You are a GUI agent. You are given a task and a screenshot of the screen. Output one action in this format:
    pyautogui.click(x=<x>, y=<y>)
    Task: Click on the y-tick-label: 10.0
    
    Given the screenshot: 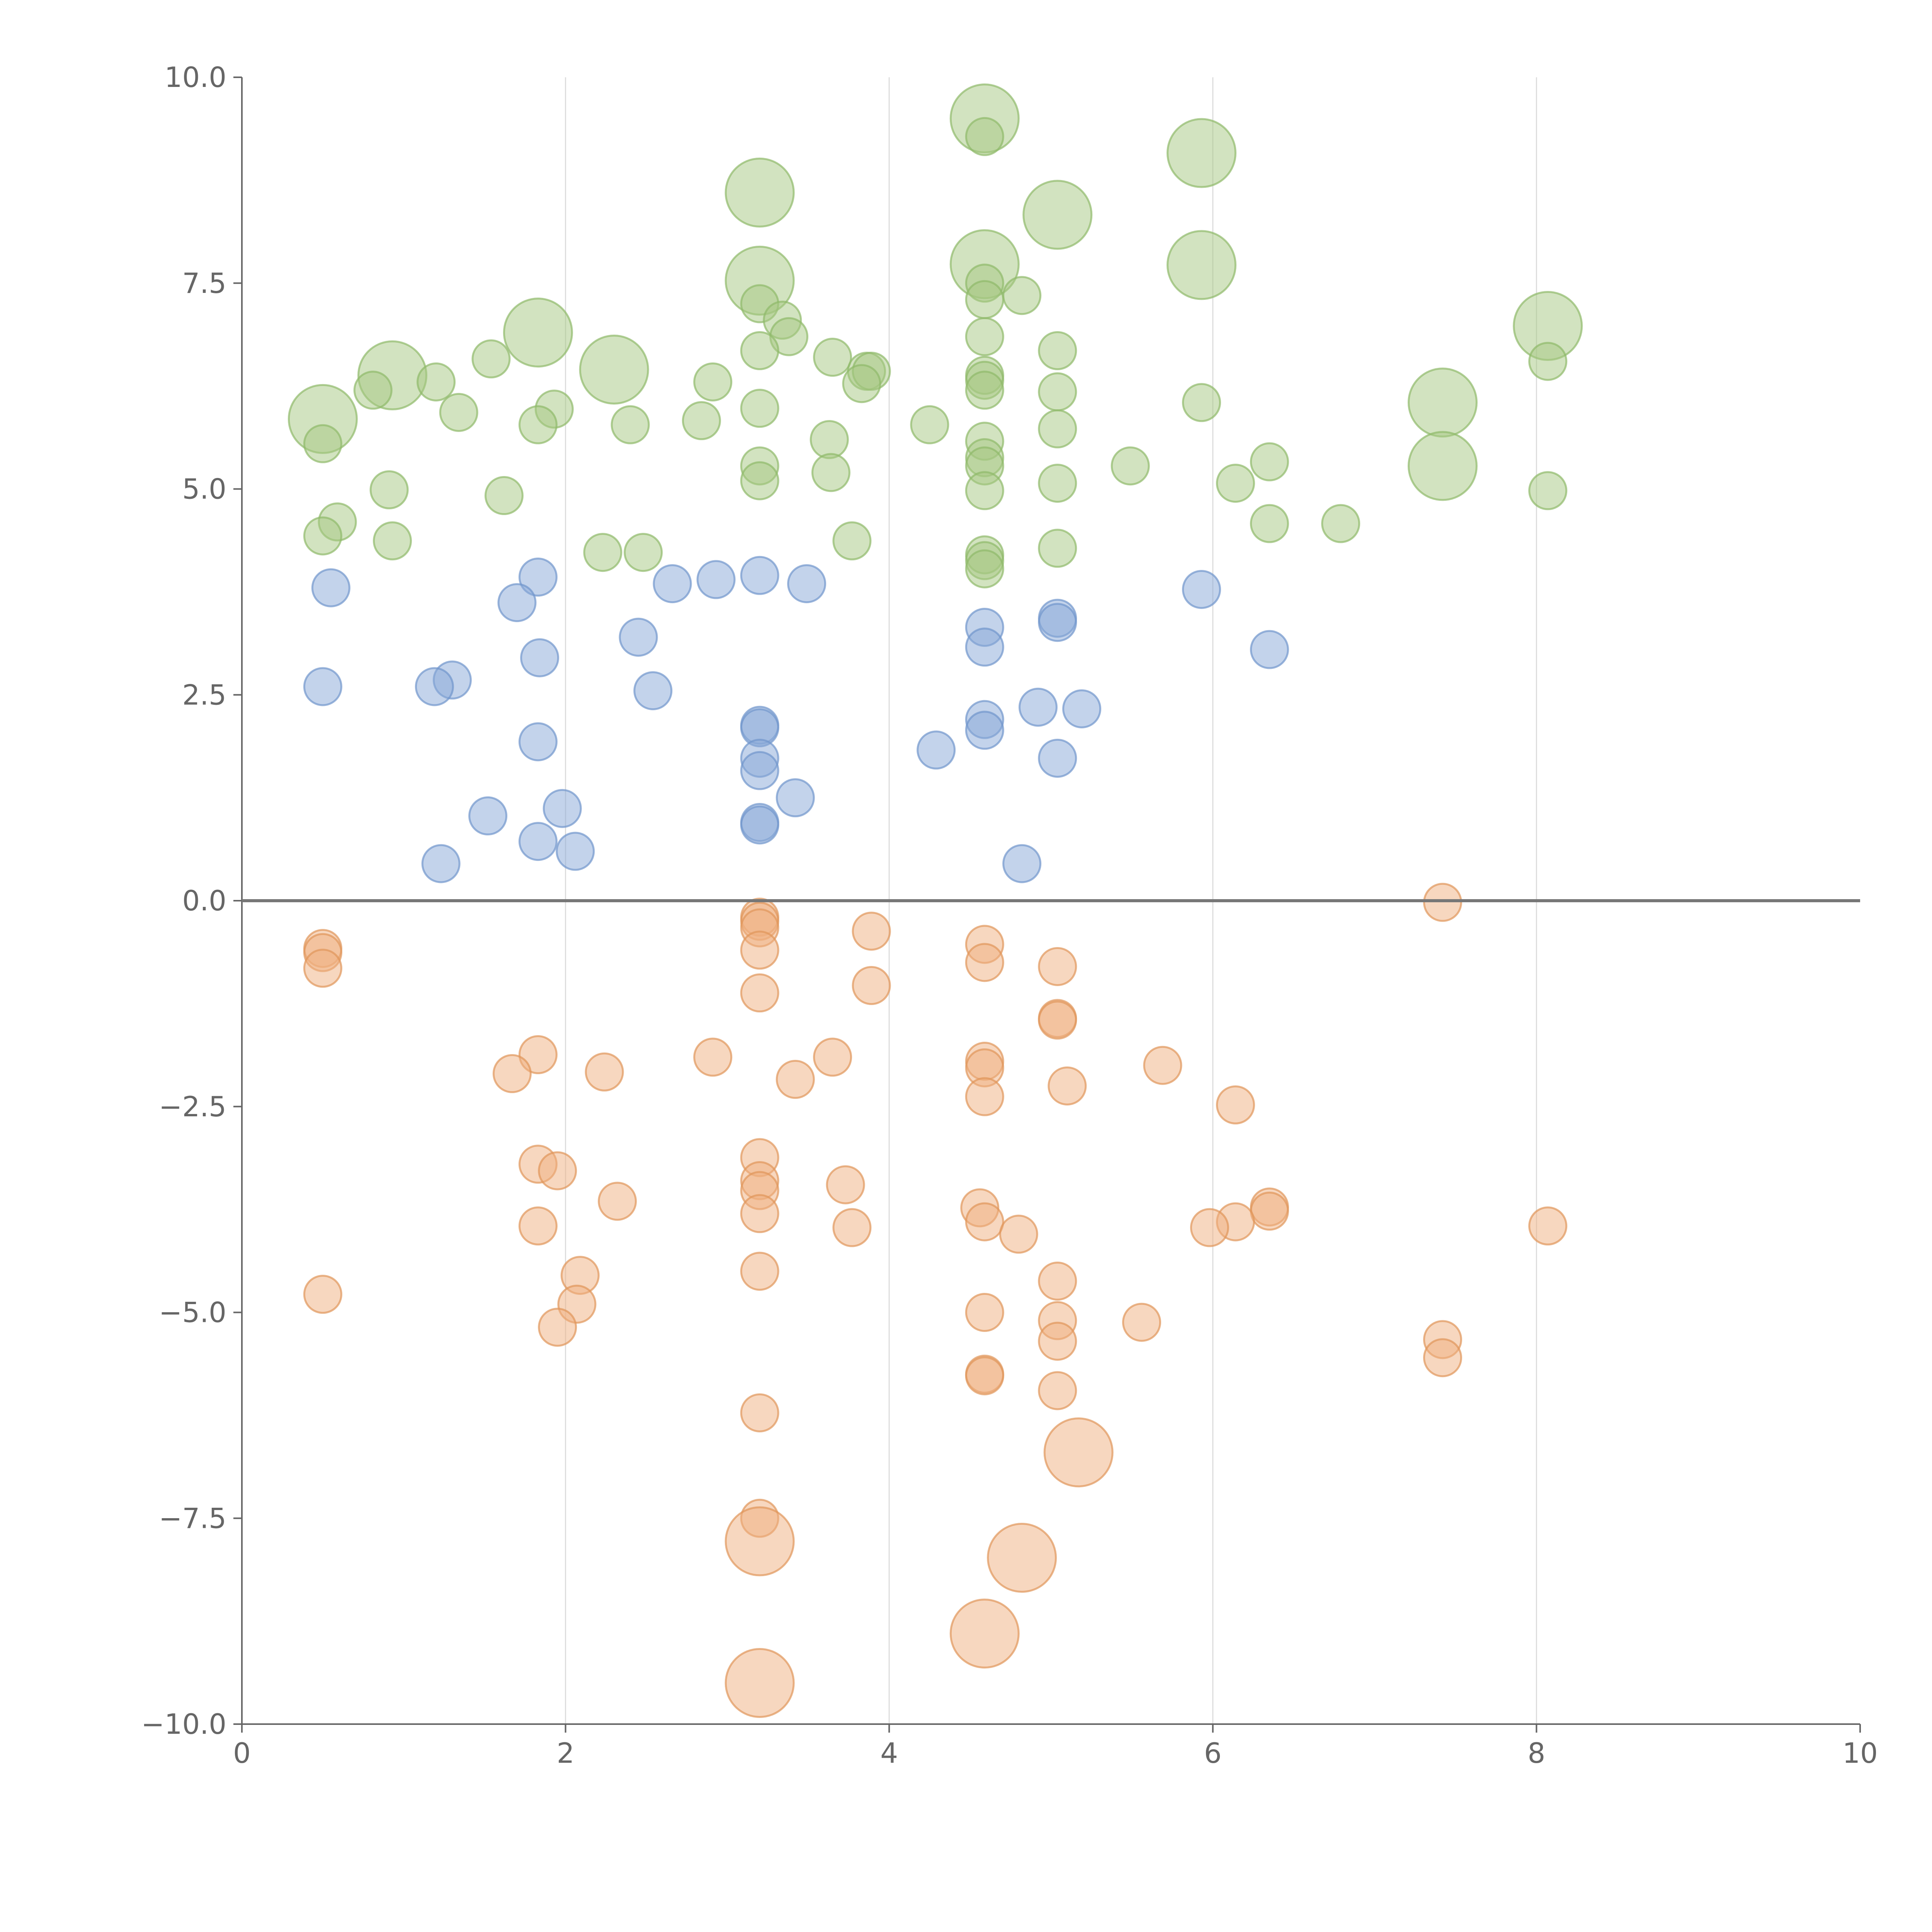 What is the action you would take?
    pyautogui.click(x=196, y=78)
    